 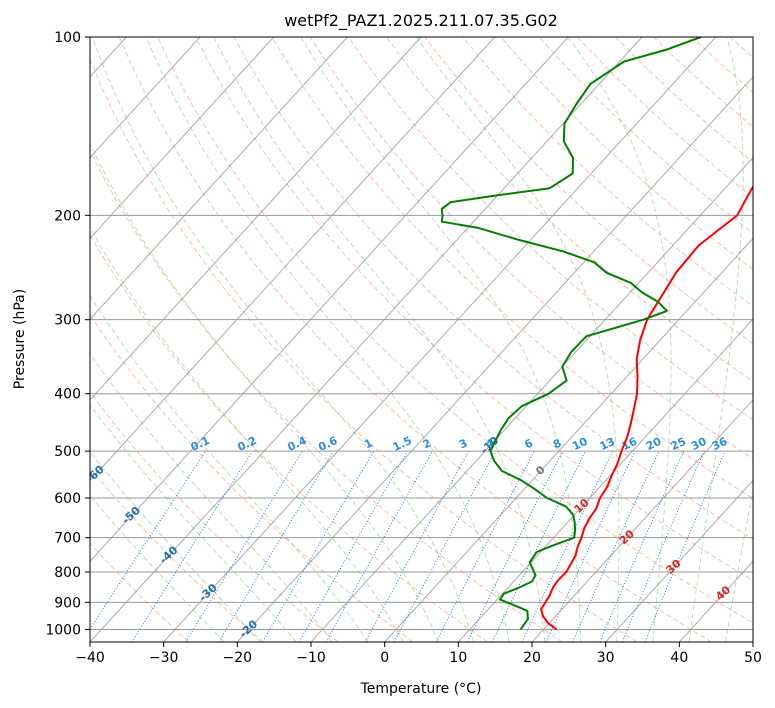 I want to click on x-tick-label: 30, so click(x=606, y=658).